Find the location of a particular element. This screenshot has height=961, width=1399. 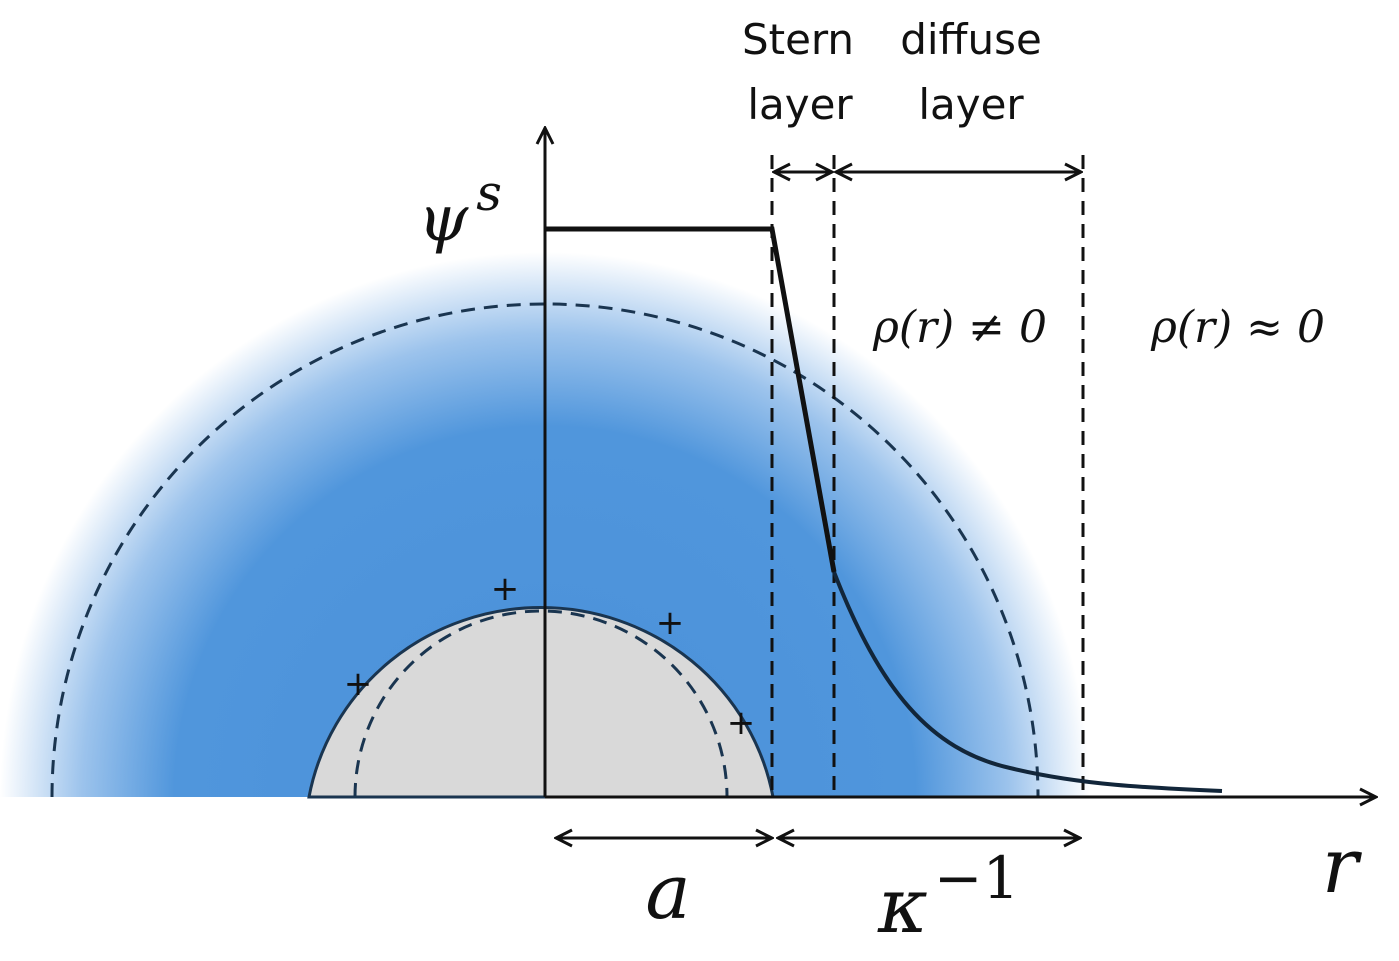

inner-boundary is located at coordinates (541, 703).